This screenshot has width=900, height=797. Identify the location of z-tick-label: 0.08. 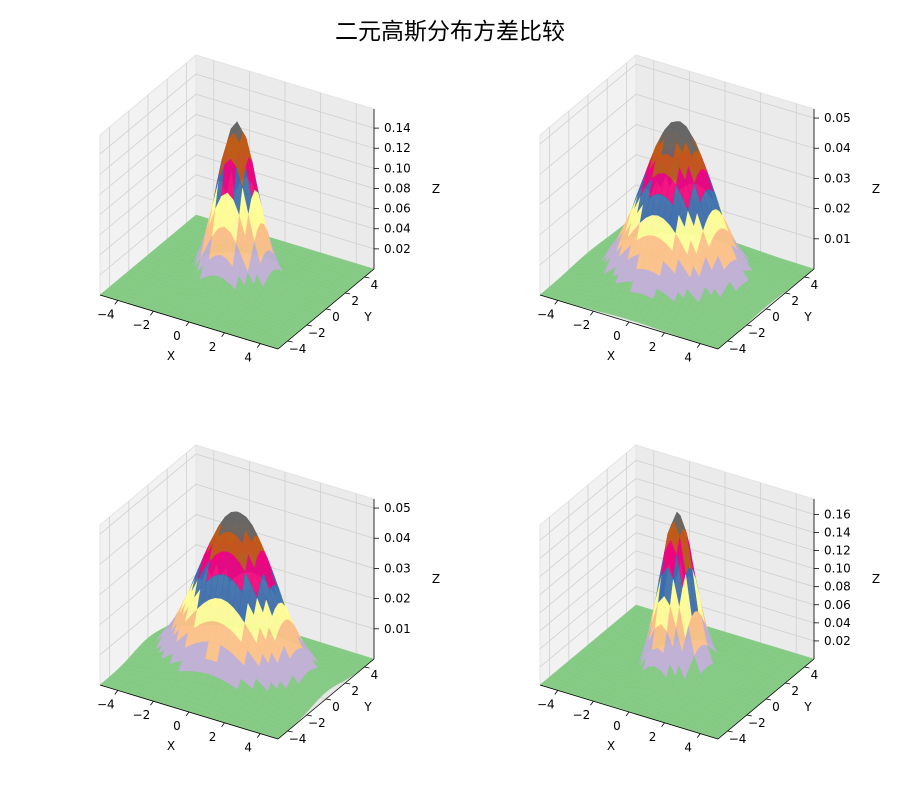
(397, 188).